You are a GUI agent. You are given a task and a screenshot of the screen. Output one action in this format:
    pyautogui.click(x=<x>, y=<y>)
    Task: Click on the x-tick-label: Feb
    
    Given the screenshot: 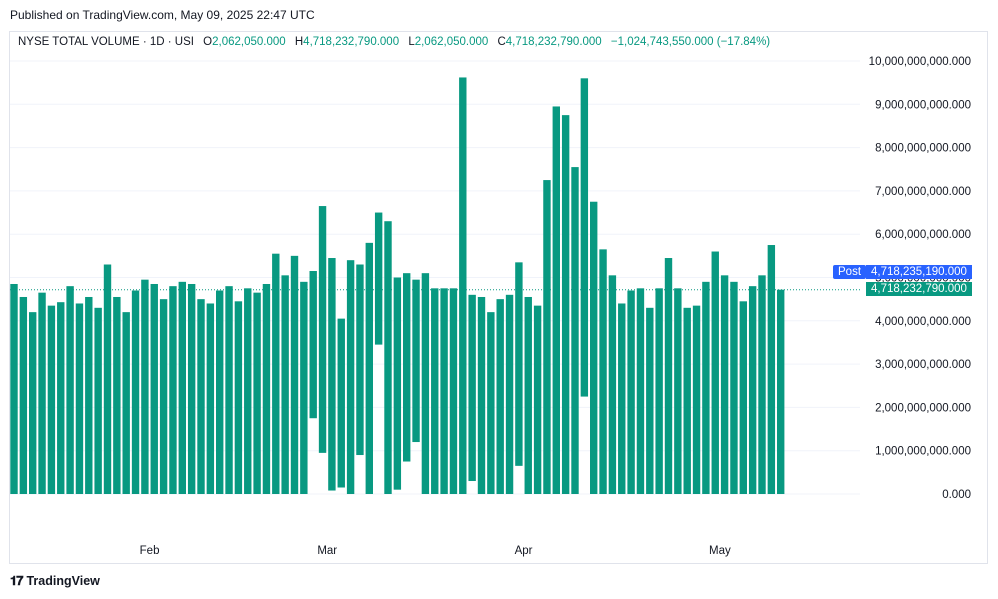 What is the action you would take?
    pyautogui.click(x=150, y=551)
    